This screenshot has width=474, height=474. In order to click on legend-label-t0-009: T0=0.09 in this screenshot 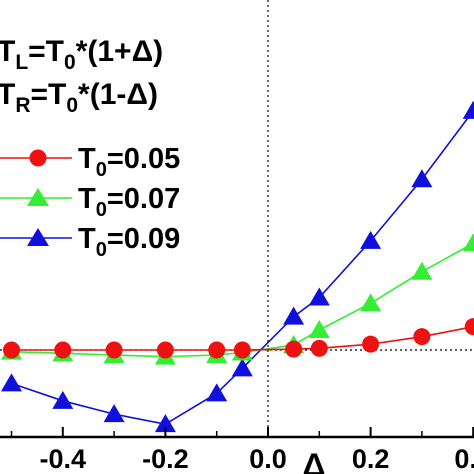, I will do `click(129, 242)`.